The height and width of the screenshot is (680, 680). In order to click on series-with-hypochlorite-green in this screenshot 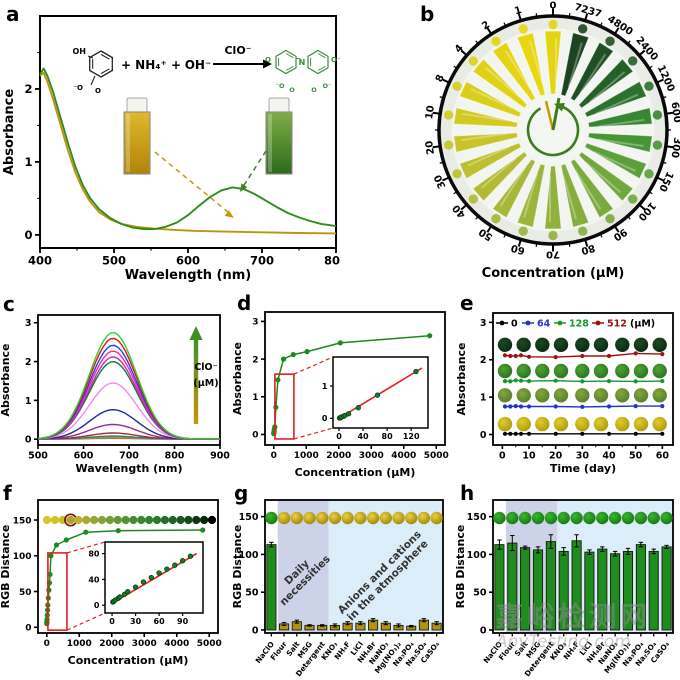, I will do `click(188, 148)`.